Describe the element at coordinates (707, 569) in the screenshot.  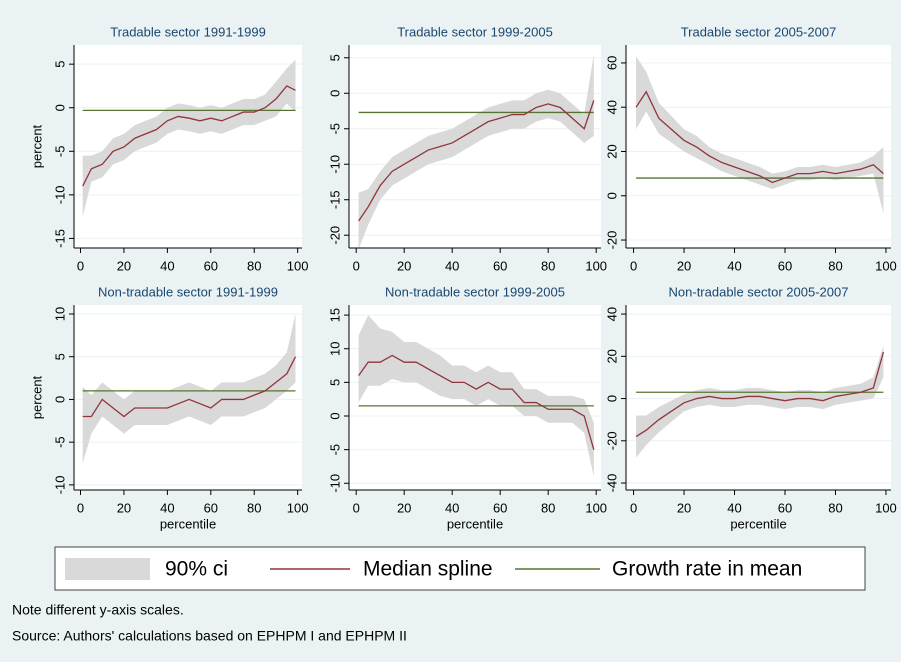
I see `legend-label: Growth rate in mean` at that location.